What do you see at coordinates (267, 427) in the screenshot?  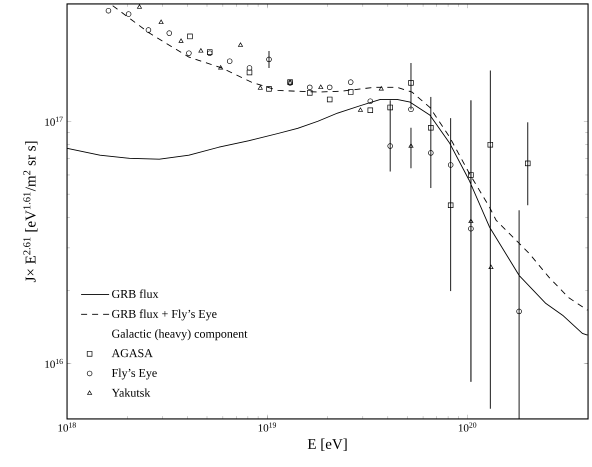 I see `x-tick-label: 10$^{19}$` at bounding box center [267, 427].